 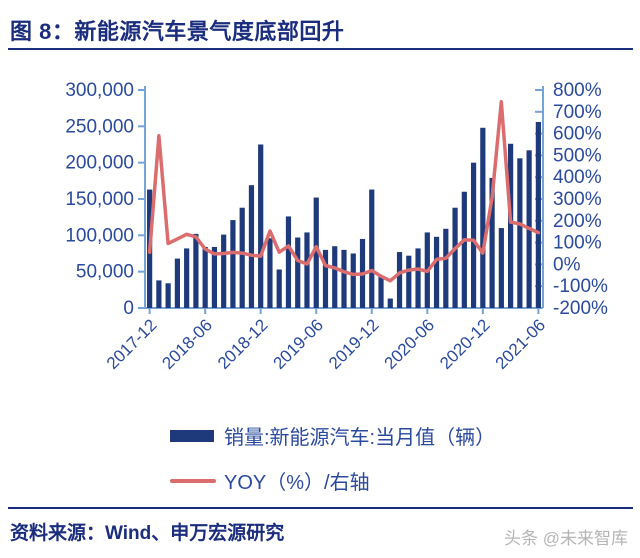 What do you see at coordinates (577, 243) in the screenshot?
I see `right-axis-tick-label: 100%` at bounding box center [577, 243].